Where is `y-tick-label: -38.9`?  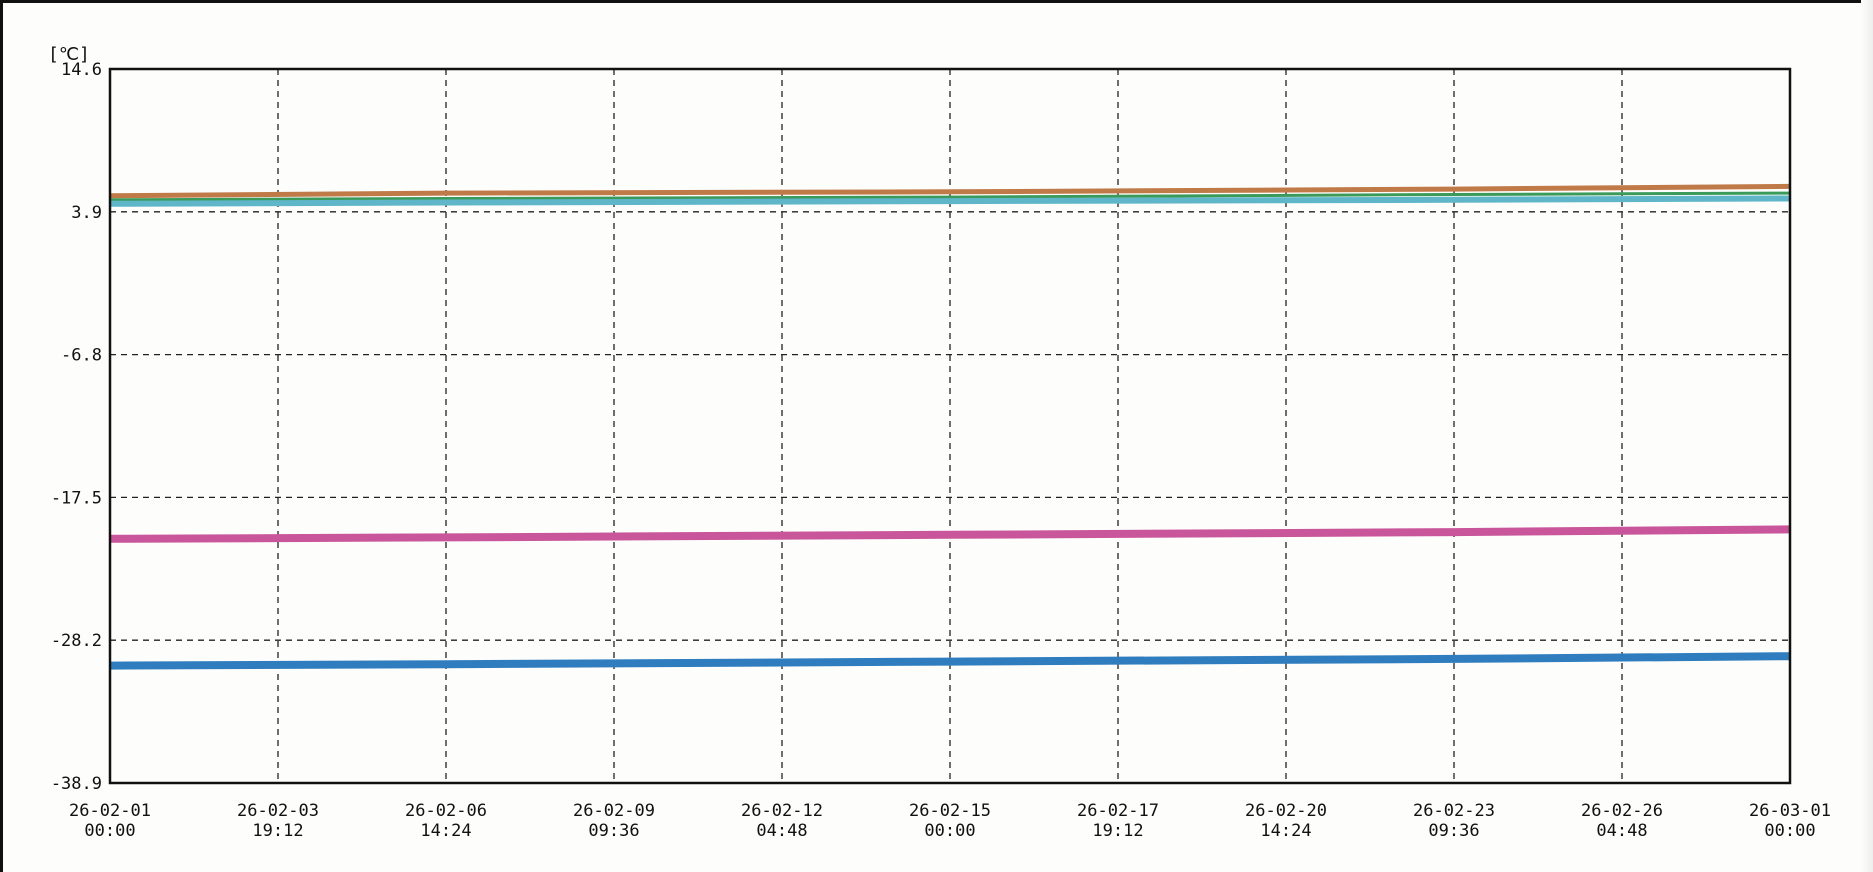 y-tick-label: -38.9 is located at coordinates (76, 784).